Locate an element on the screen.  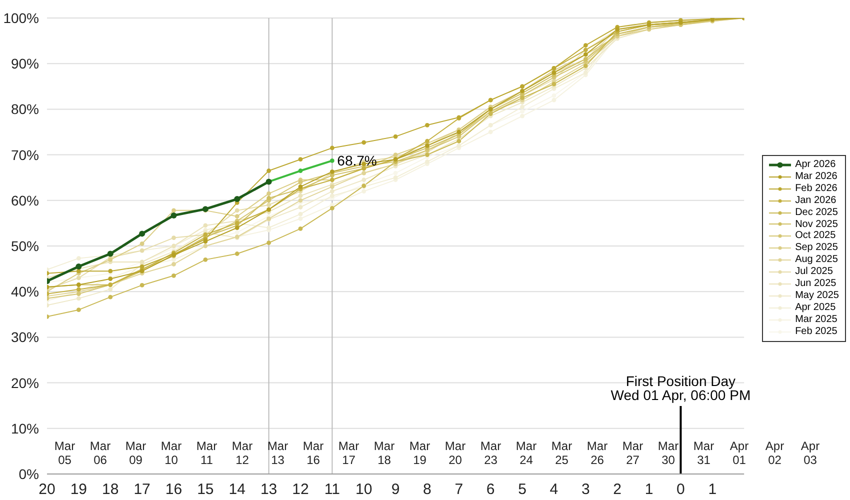
y-tick-label: 90% is located at coordinates (24, 64).